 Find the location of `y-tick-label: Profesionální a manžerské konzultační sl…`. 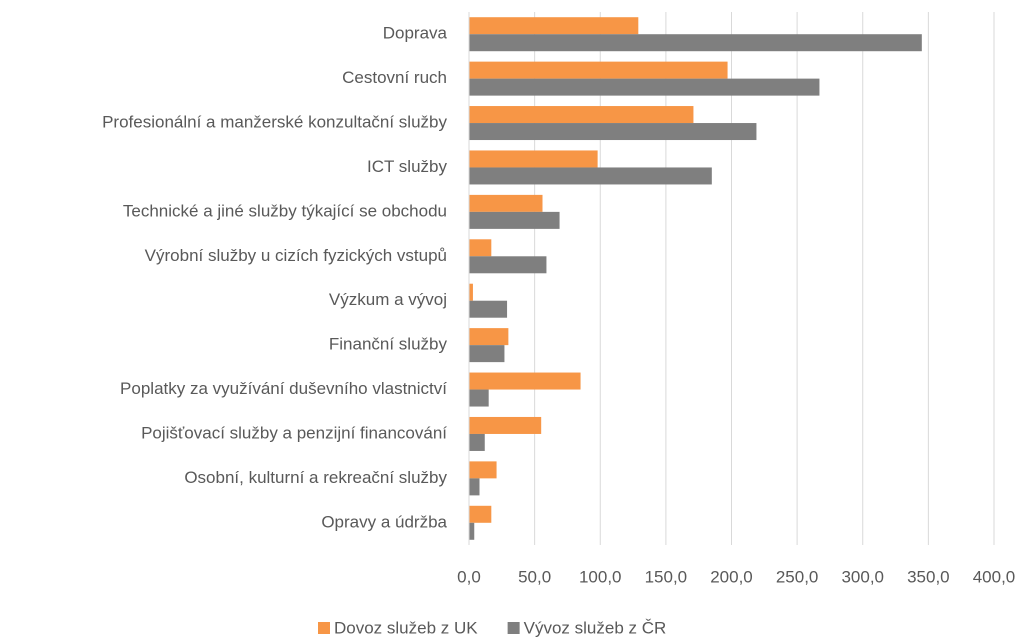

y-tick-label: Profesionální a manžerské konzultační sl… is located at coordinates (274, 122).